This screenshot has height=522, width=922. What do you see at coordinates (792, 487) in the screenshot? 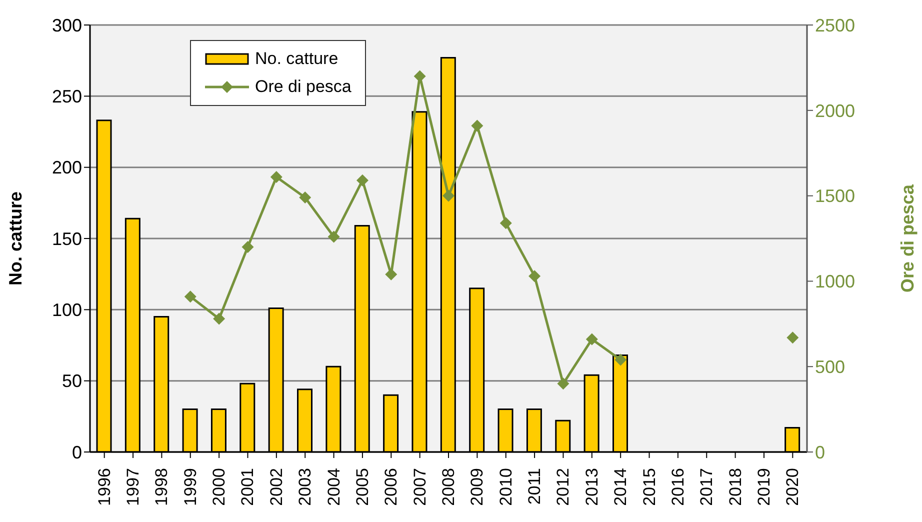
I see `x-tick-label: 2020` at bounding box center [792, 487].